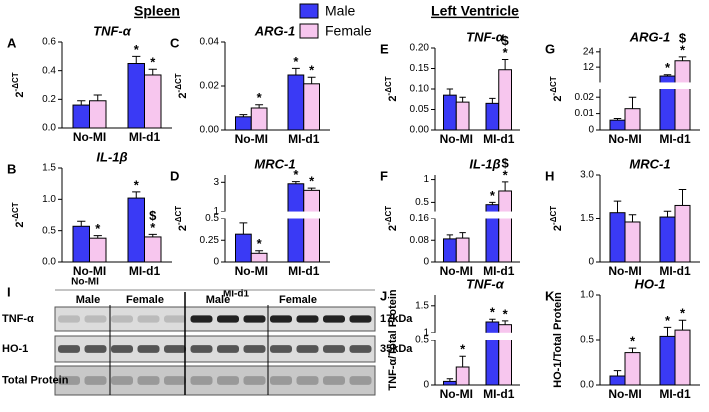 The image size is (709, 412). What do you see at coordinates (484, 163) in the screenshot?
I see `panel-title: IL-1β` at bounding box center [484, 163].